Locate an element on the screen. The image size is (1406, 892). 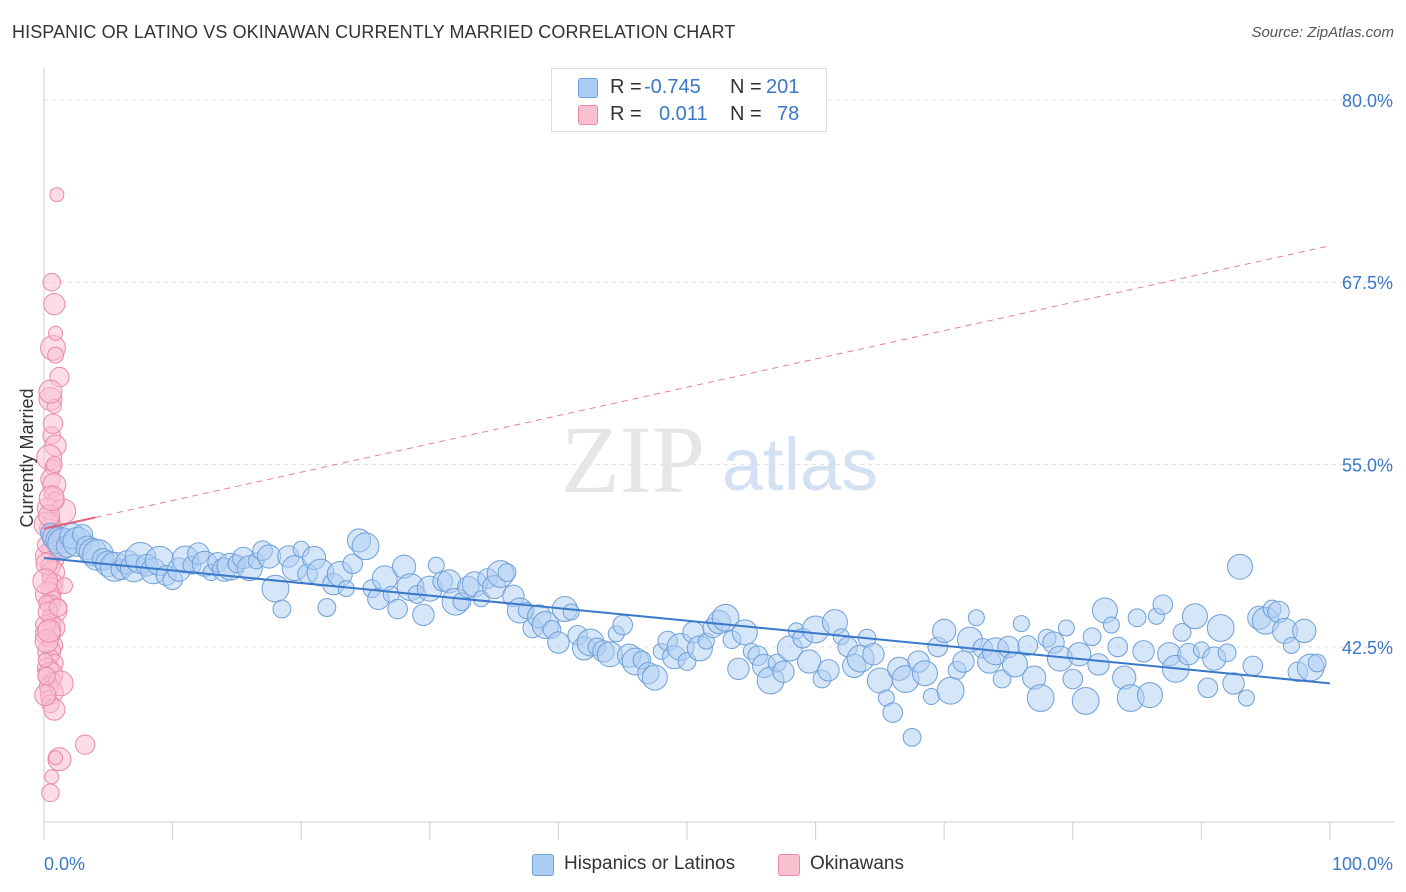
legend-row-hispanics: R = -0.745 N = 201 is located at coordinates (689, 87).